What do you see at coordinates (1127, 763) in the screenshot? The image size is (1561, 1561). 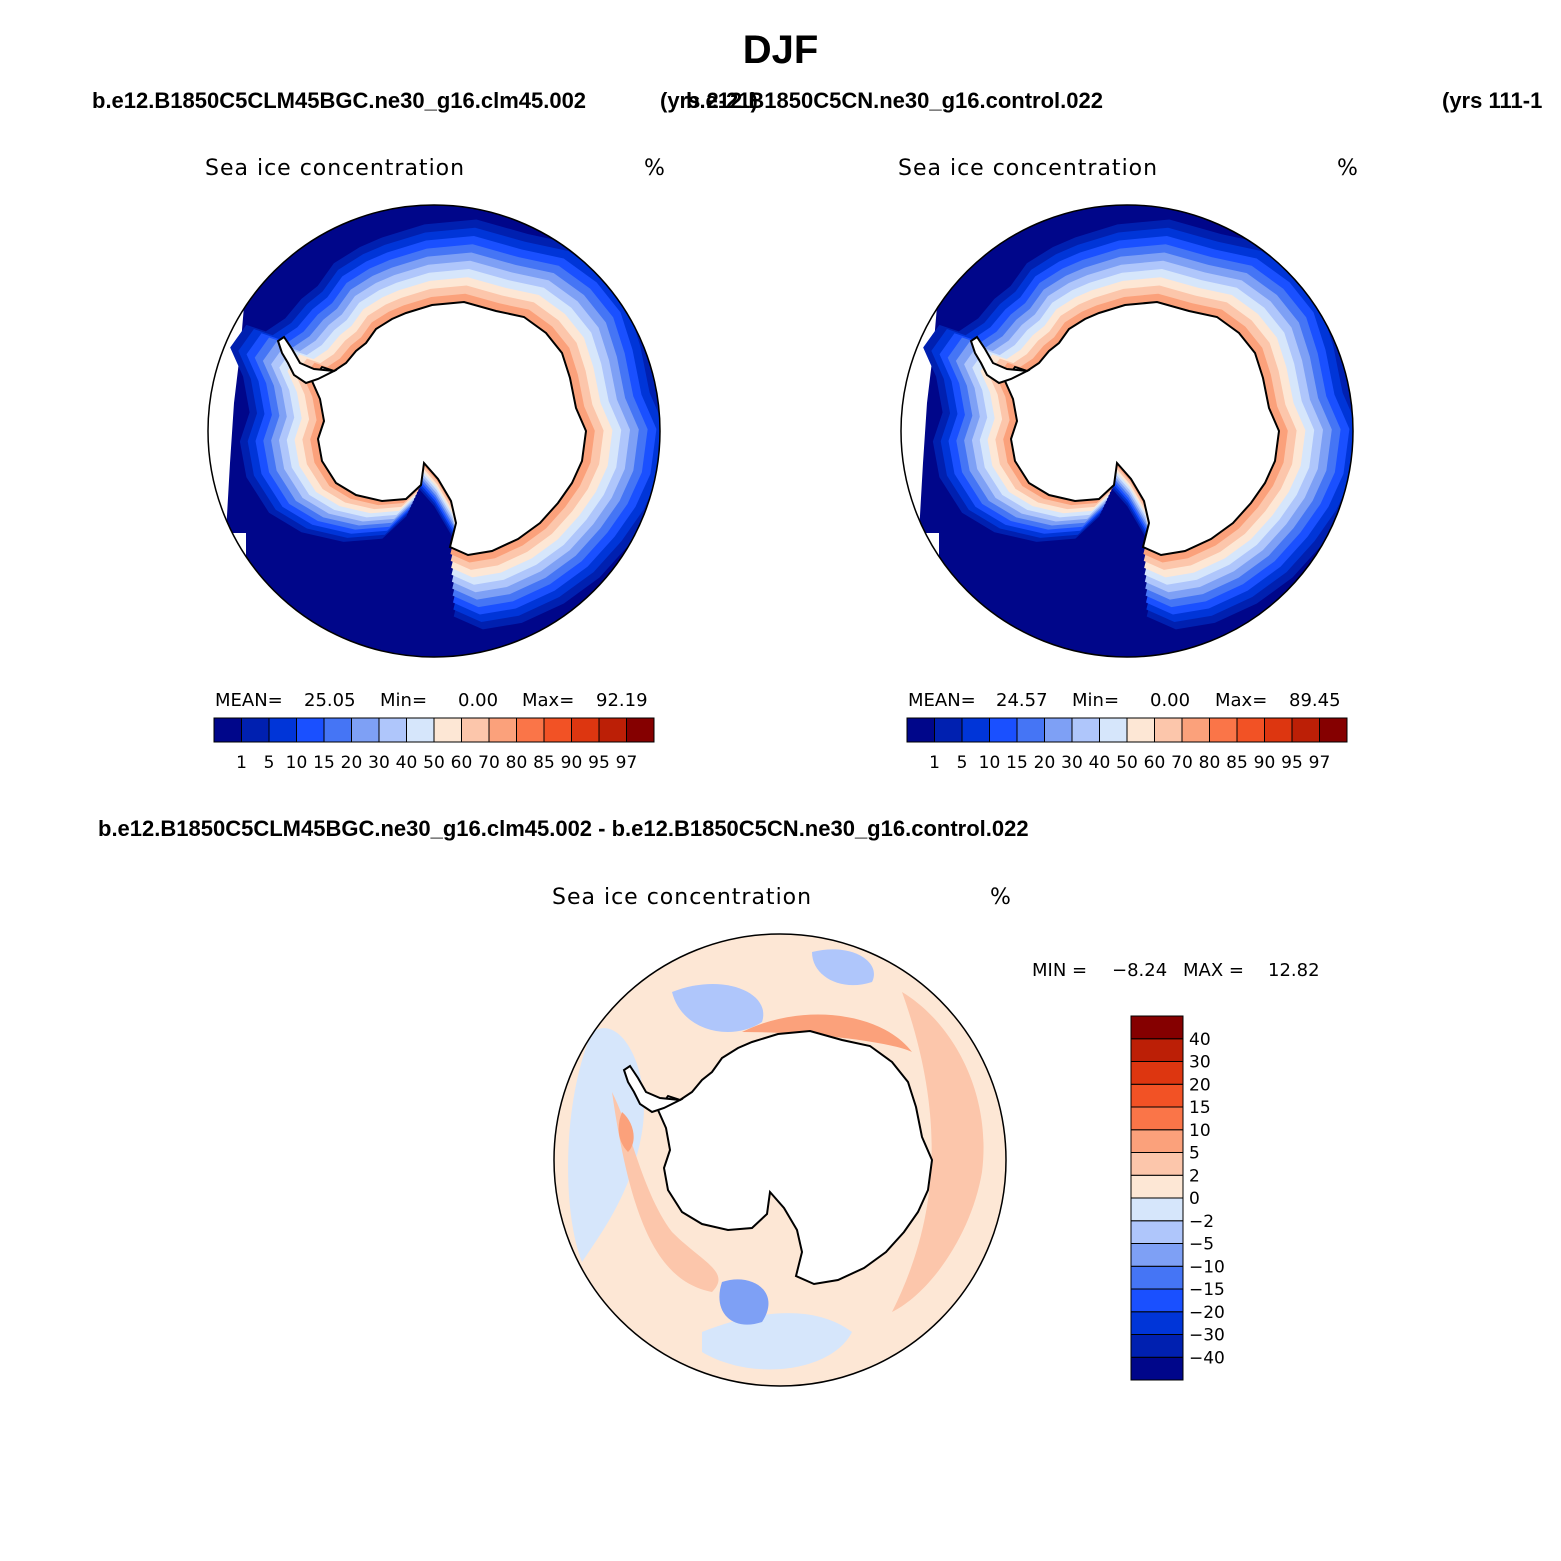 I see `colorbar-tick-label: 50` at bounding box center [1127, 763].